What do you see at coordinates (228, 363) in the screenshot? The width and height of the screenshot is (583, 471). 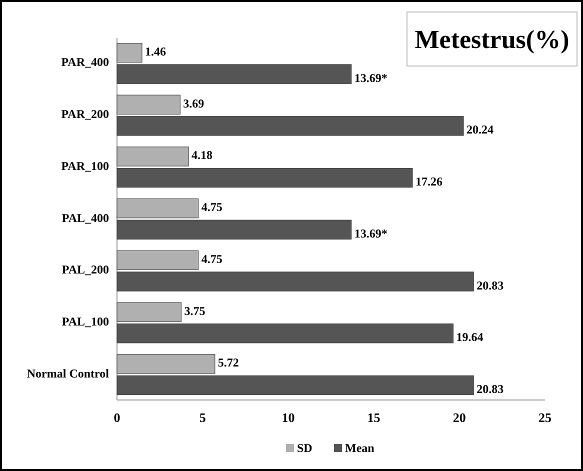 I see `data-label: 5.72` at bounding box center [228, 363].